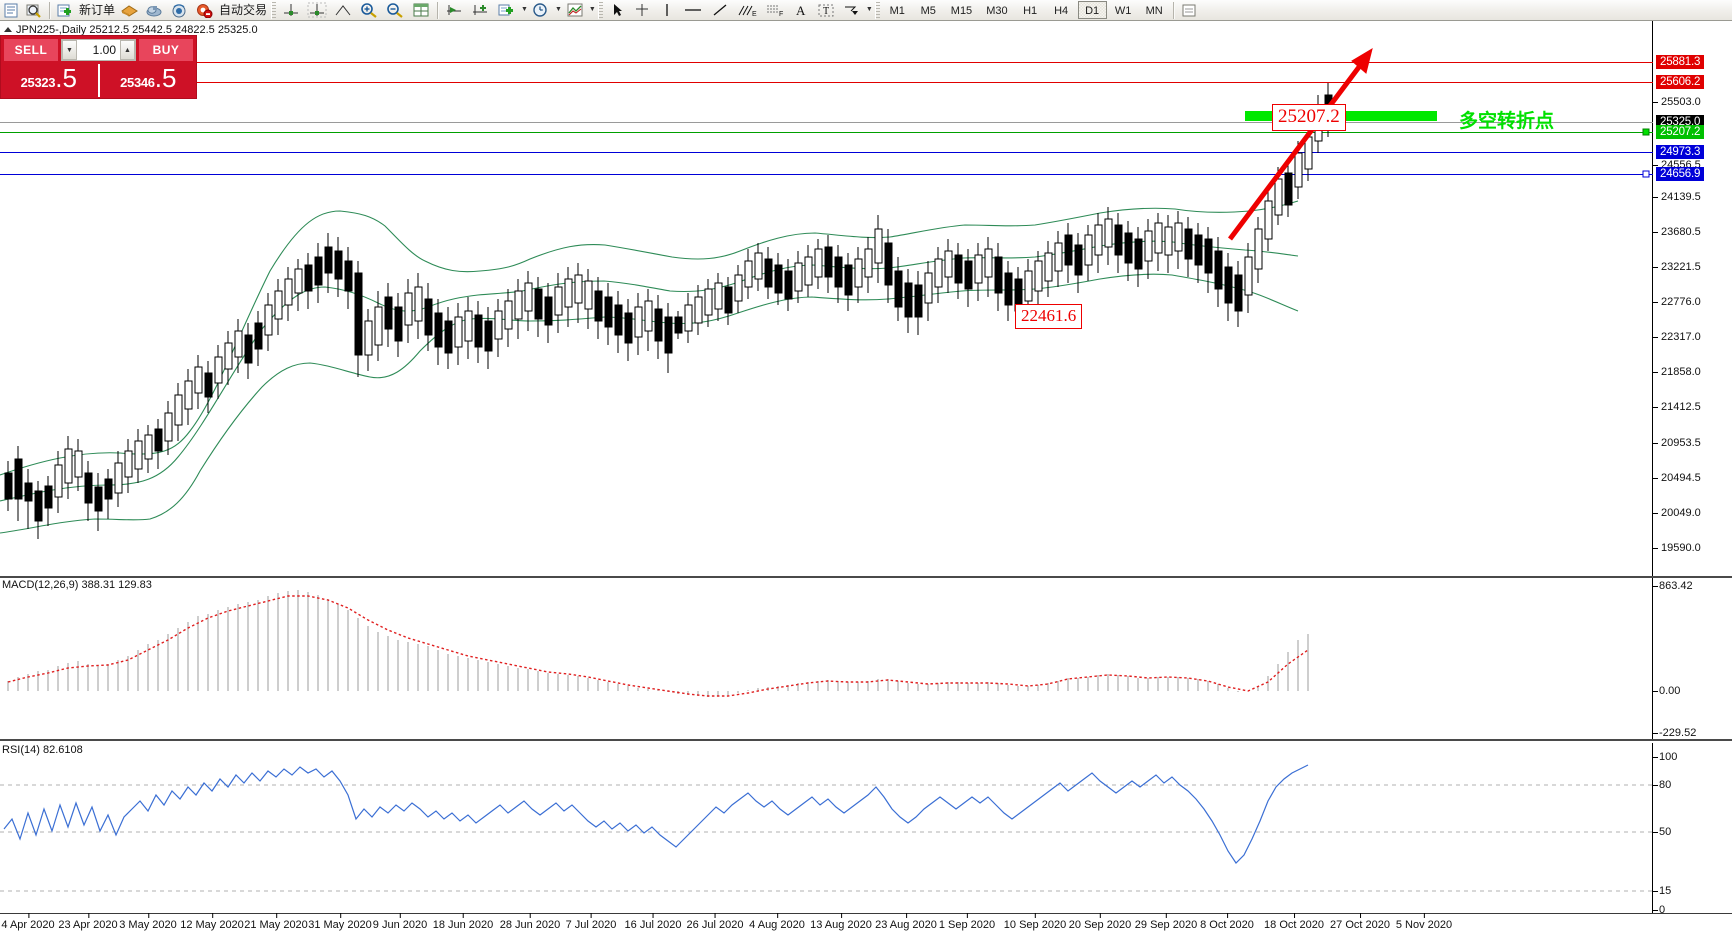 The width and height of the screenshot is (1732, 937). What do you see at coordinates (826, 828) in the screenshot?
I see `rsi-svg` at bounding box center [826, 828].